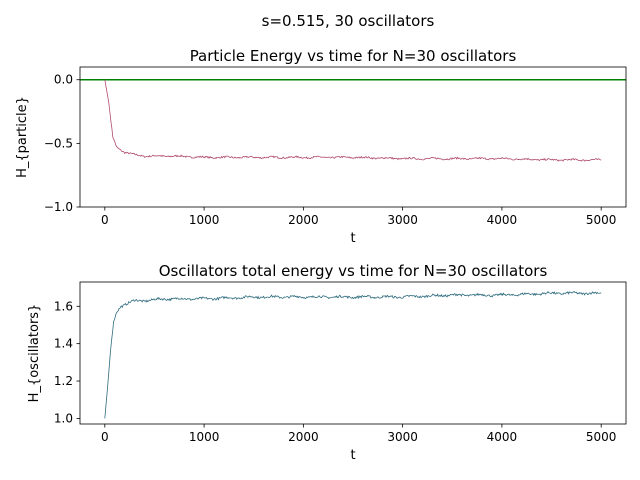 The image size is (640, 480). What do you see at coordinates (63, 80) in the screenshot?
I see `y-tick-label: 0.0` at bounding box center [63, 80].